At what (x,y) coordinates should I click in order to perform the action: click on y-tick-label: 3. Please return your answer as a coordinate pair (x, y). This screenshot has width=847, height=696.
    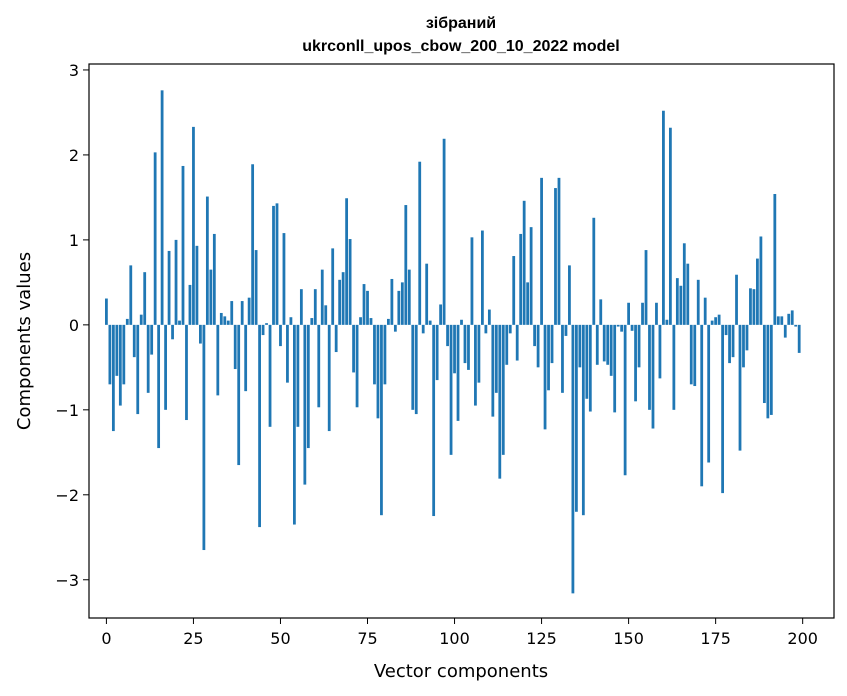
    Looking at the image, I should click on (74, 70).